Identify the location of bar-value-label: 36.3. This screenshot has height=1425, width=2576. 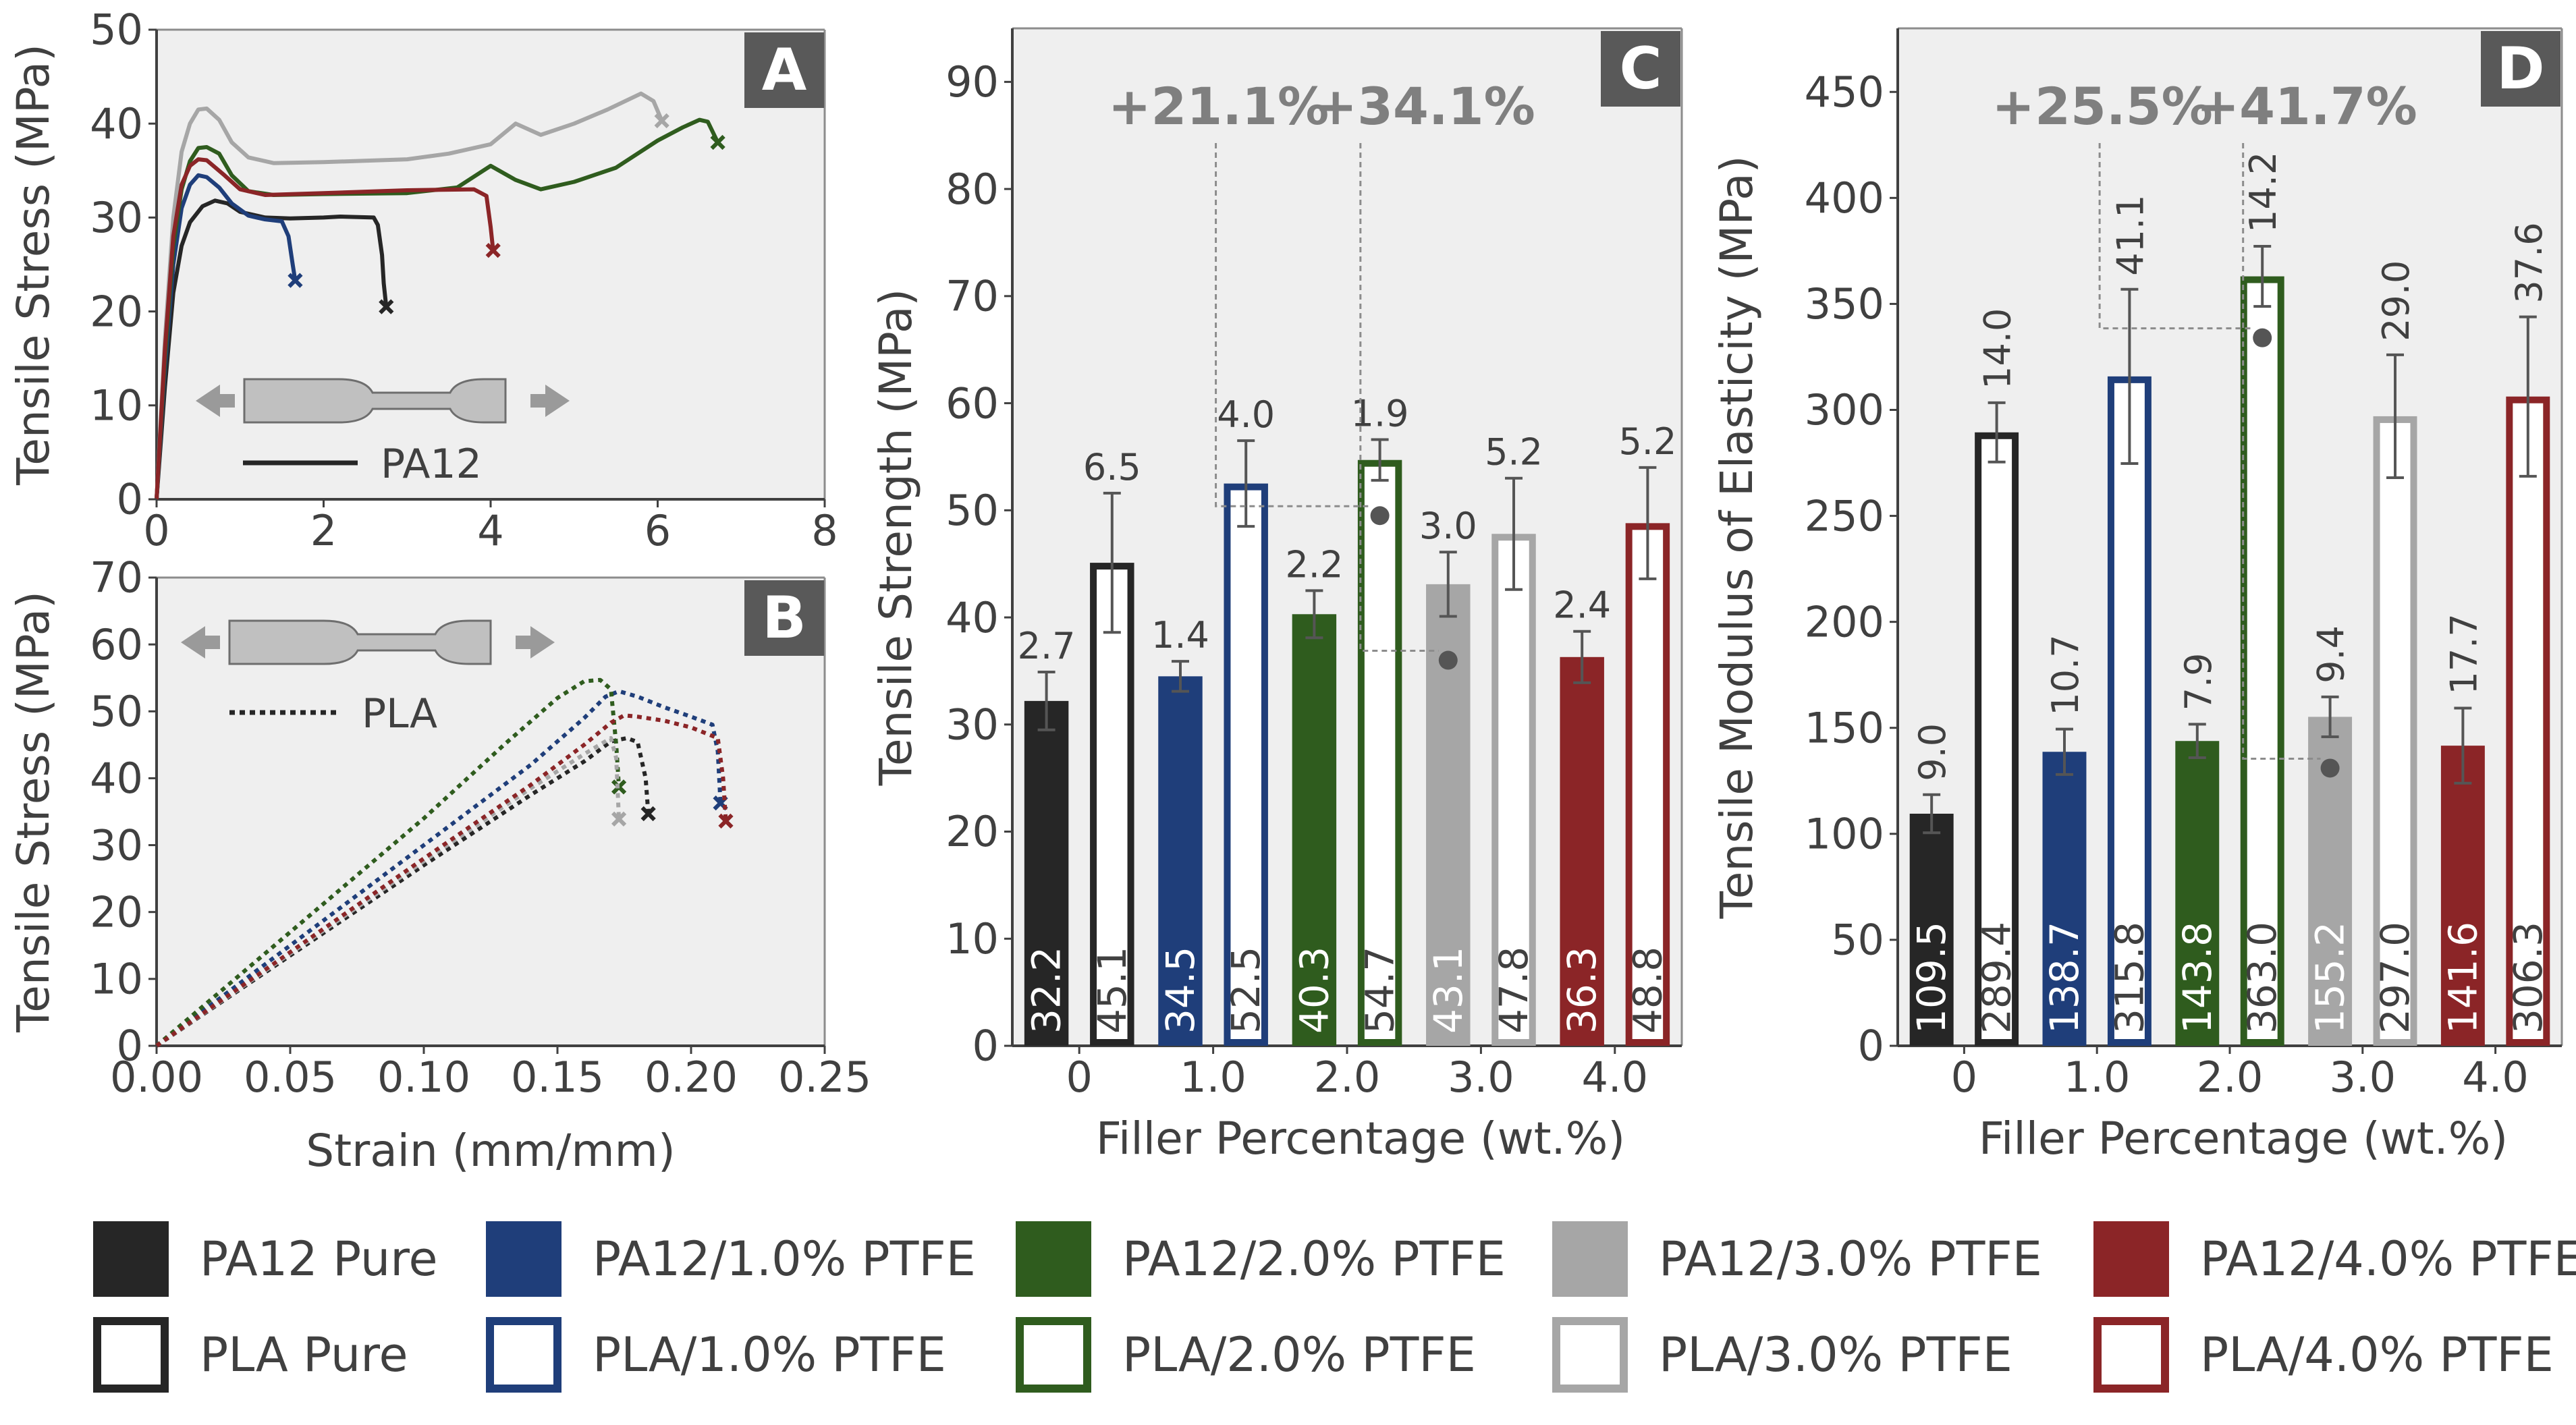
(1582, 990).